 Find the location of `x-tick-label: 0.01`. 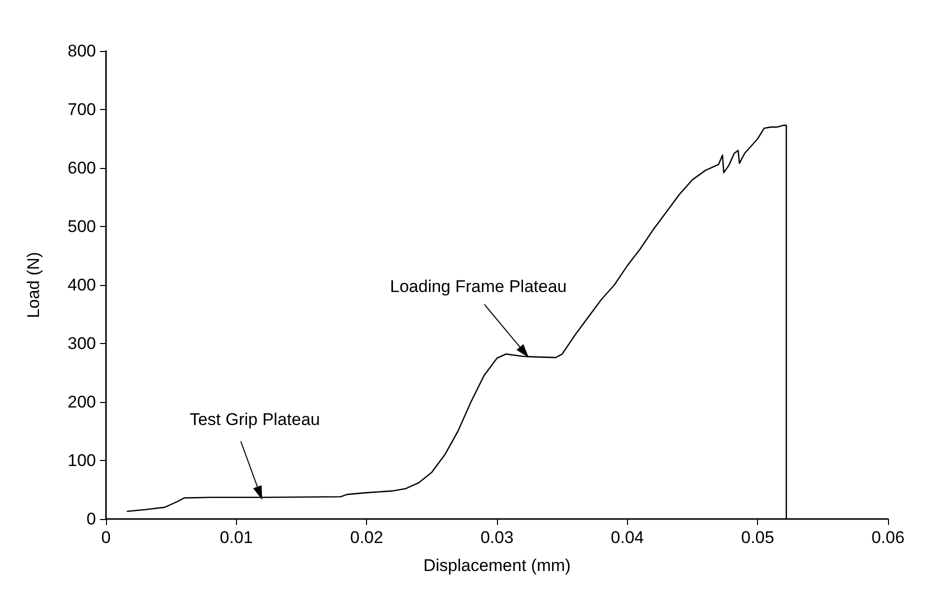

x-tick-label: 0.01 is located at coordinates (236, 537).